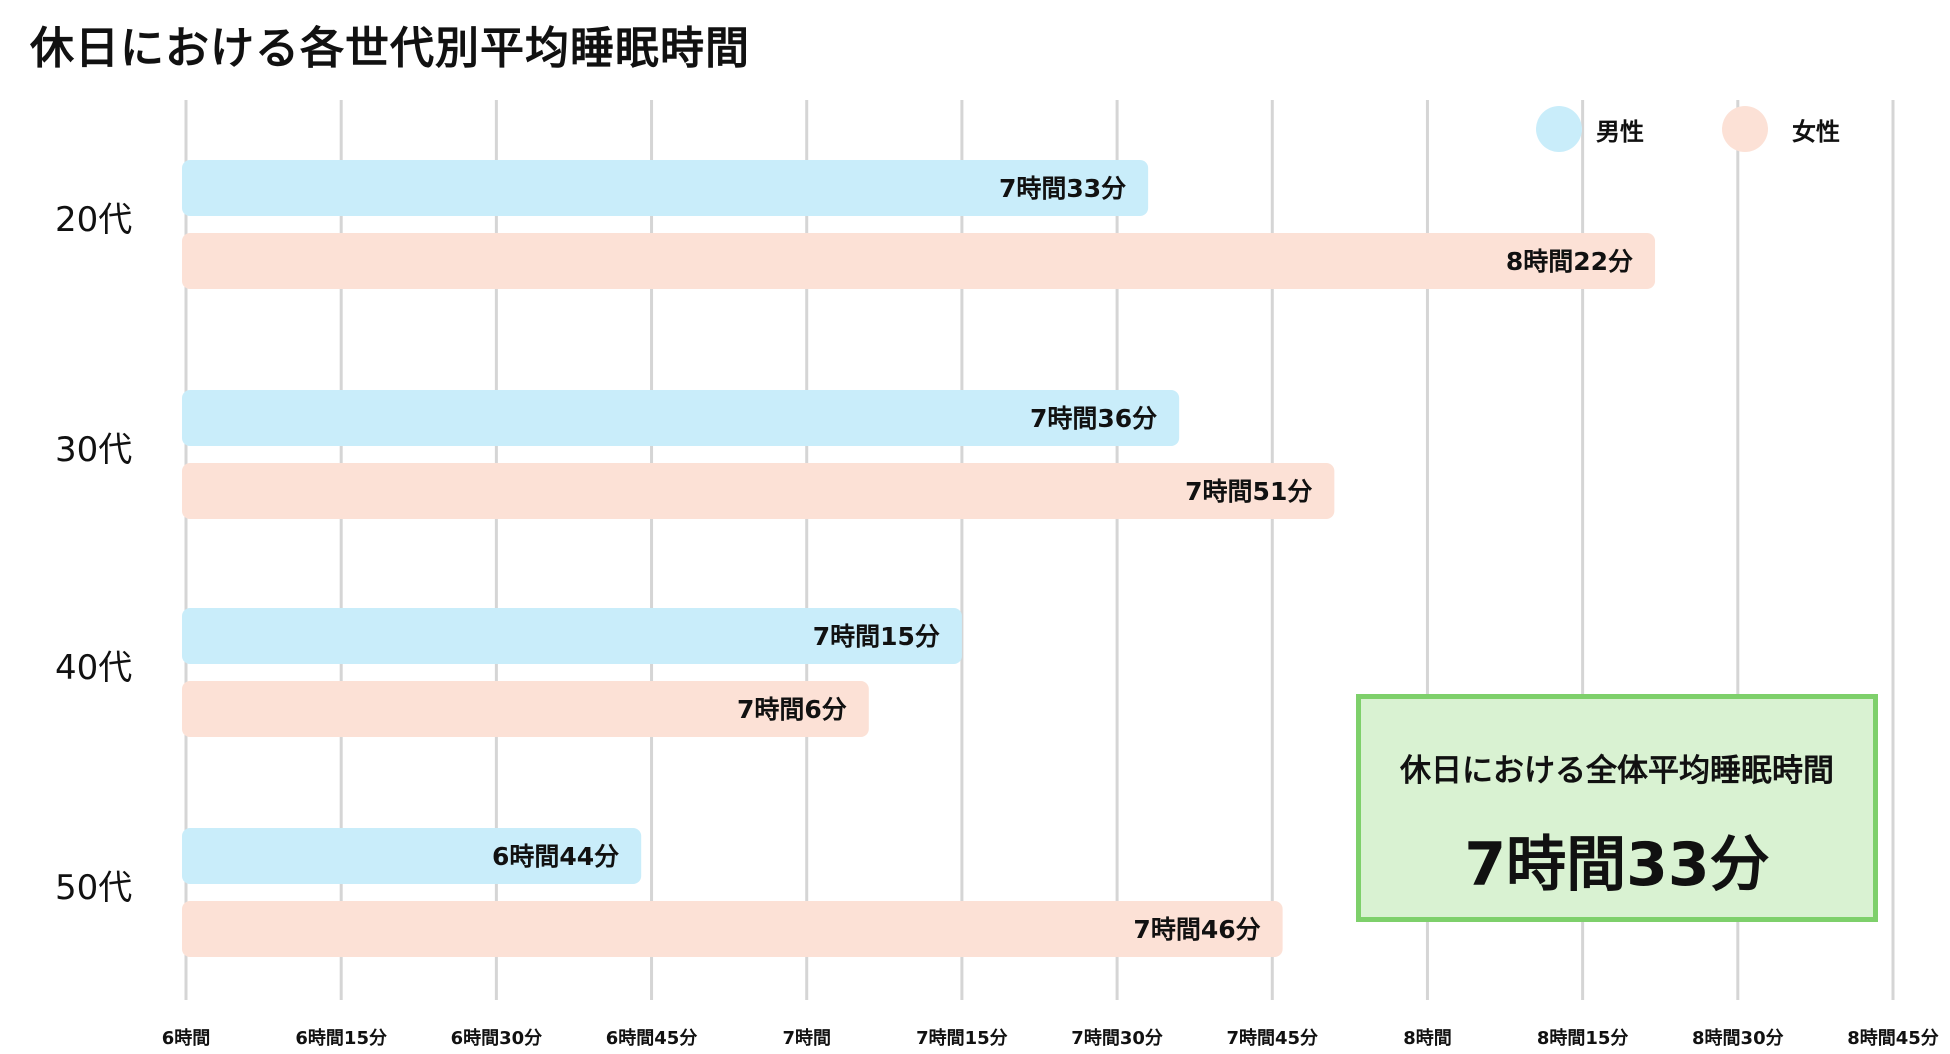 The width and height of the screenshot is (1950, 1054). What do you see at coordinates (1893, 1038) in the screenshot?
I see `x-tick-label: 8時間45分` at bounding box center [1893, 1038].